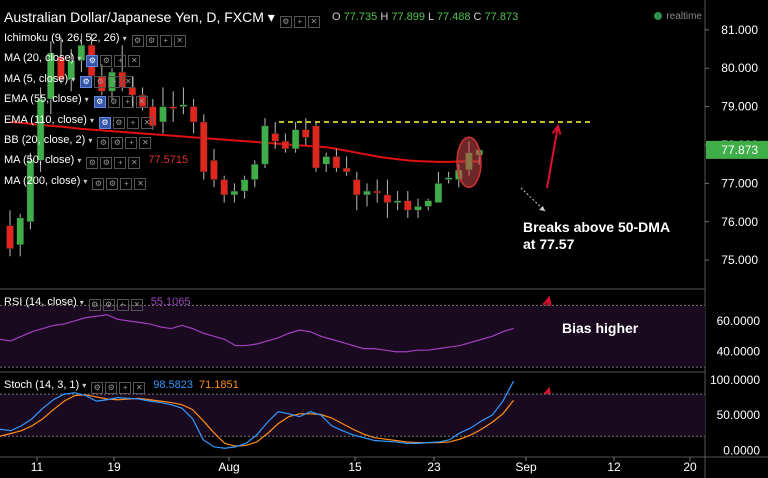 This screenshot has height=478, width=768. Describe the element at coordinates (469, 162) in the screenshot. I see `breakout-highlight-ellipse` at that location.